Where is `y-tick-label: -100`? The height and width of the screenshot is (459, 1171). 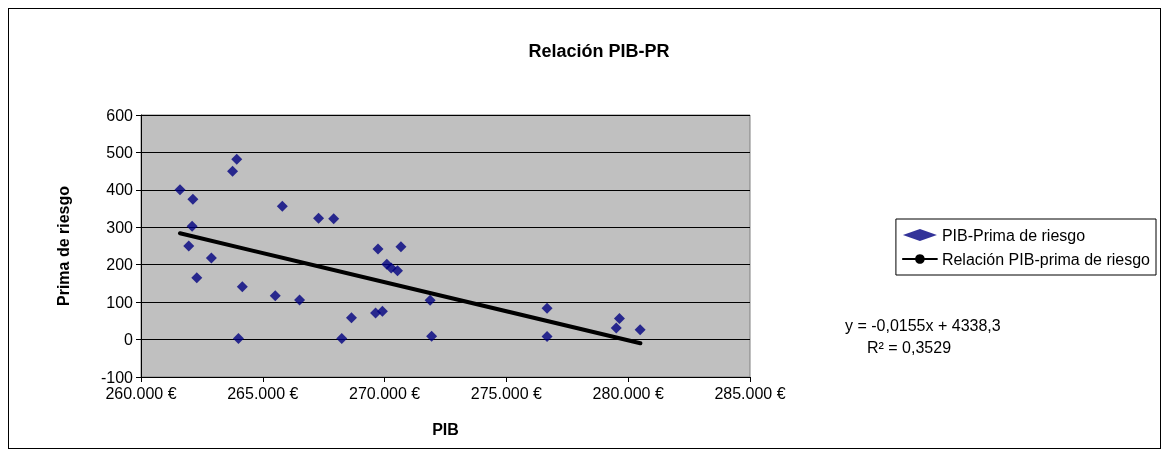 y-tick-label: -100 is located at coordinates (117, 377).